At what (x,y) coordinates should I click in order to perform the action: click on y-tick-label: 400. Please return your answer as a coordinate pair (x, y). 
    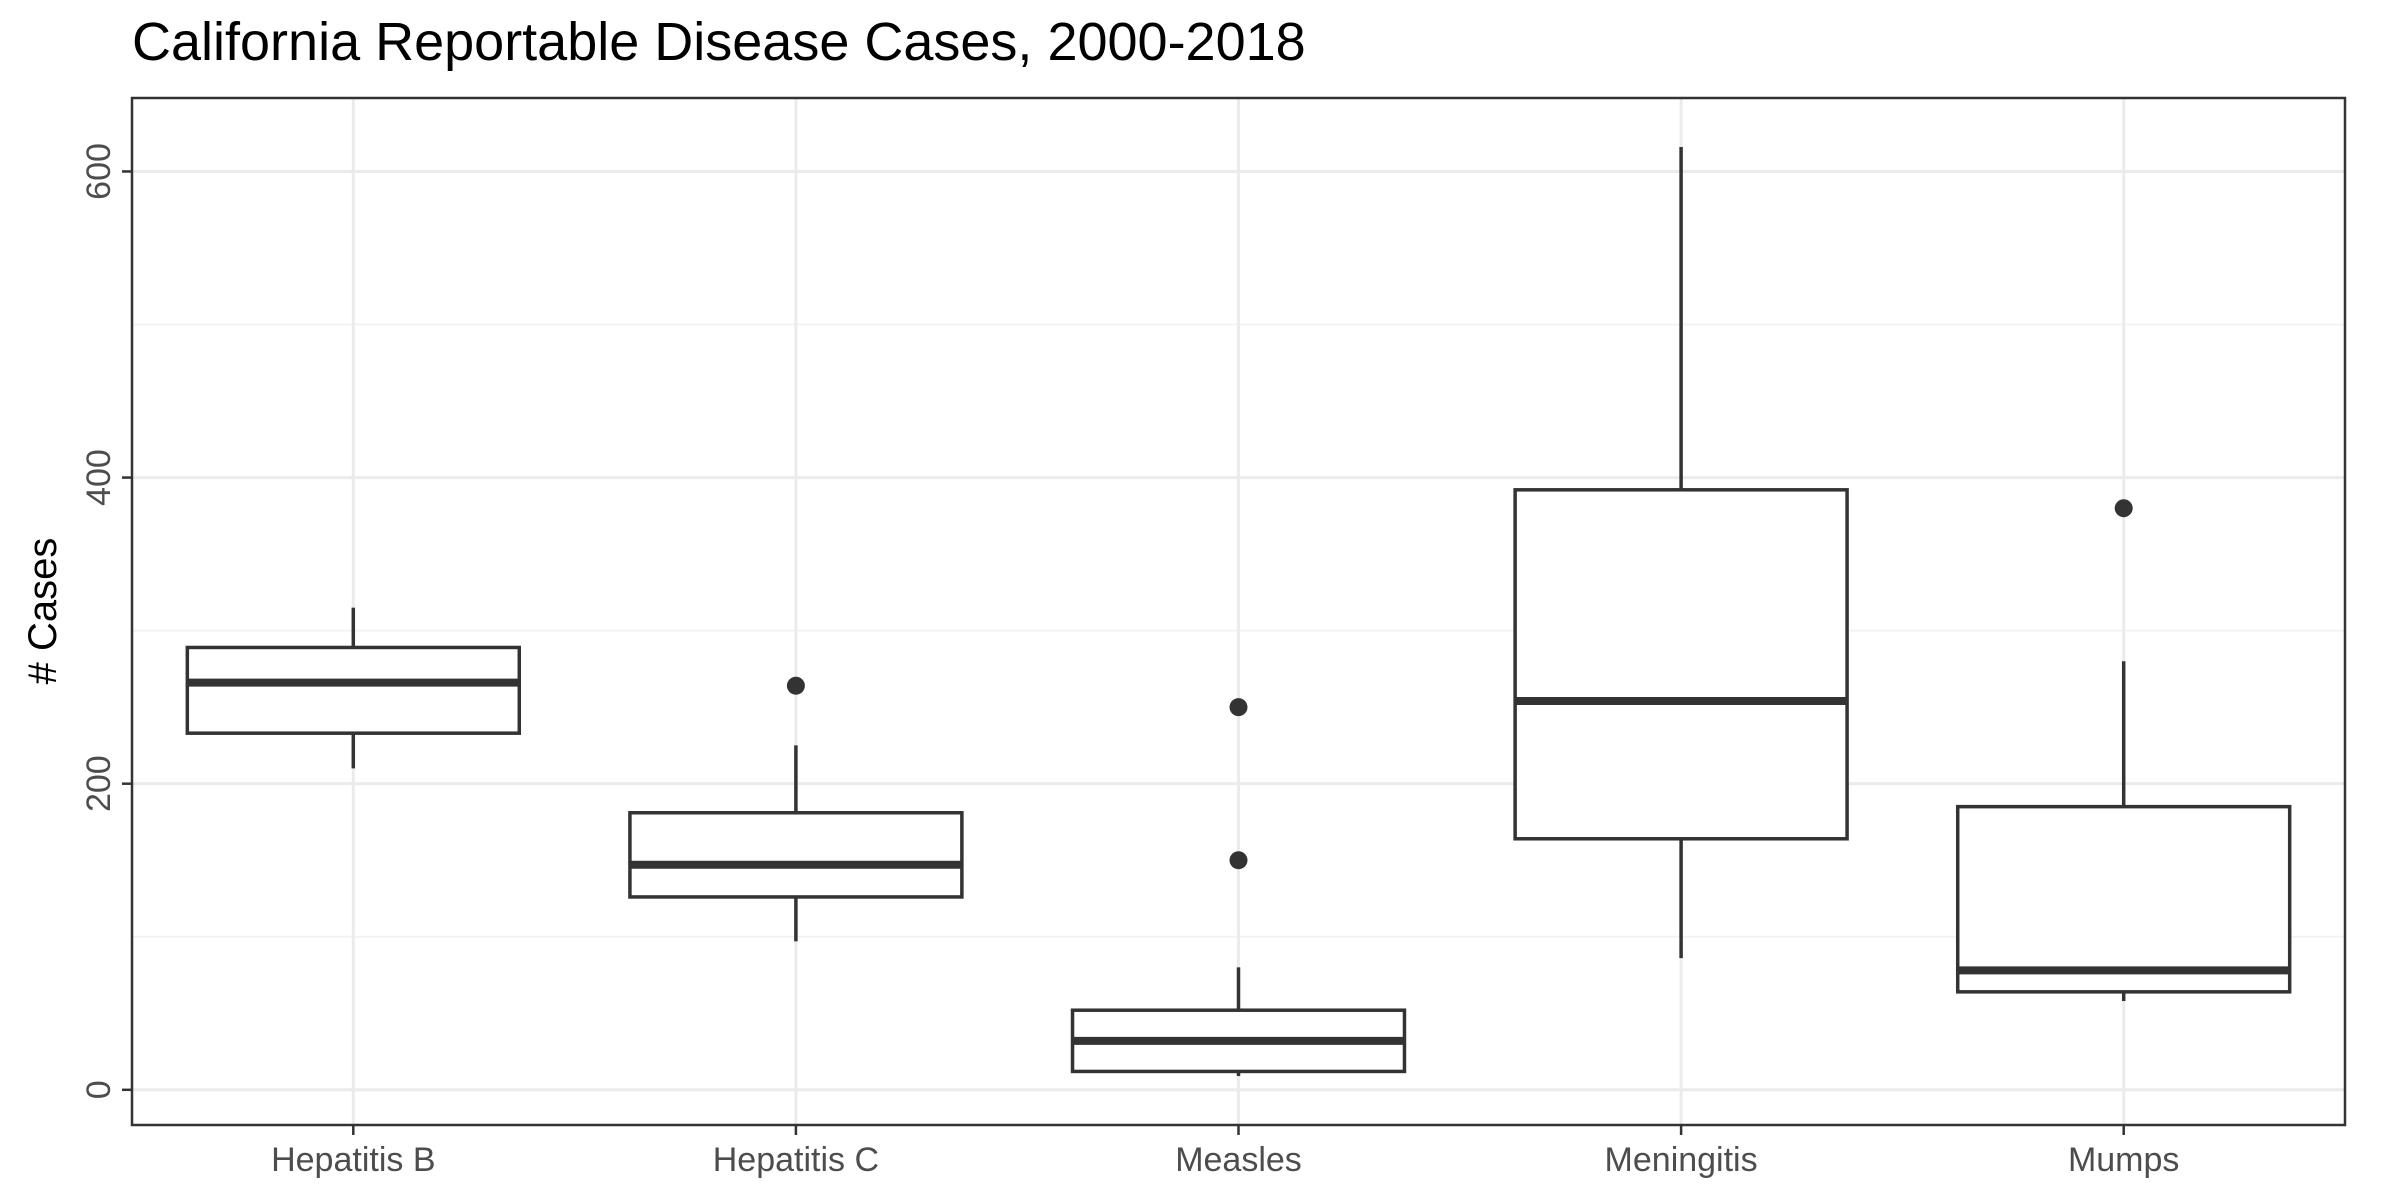
    Looking at the image, I should click on (99, 477).